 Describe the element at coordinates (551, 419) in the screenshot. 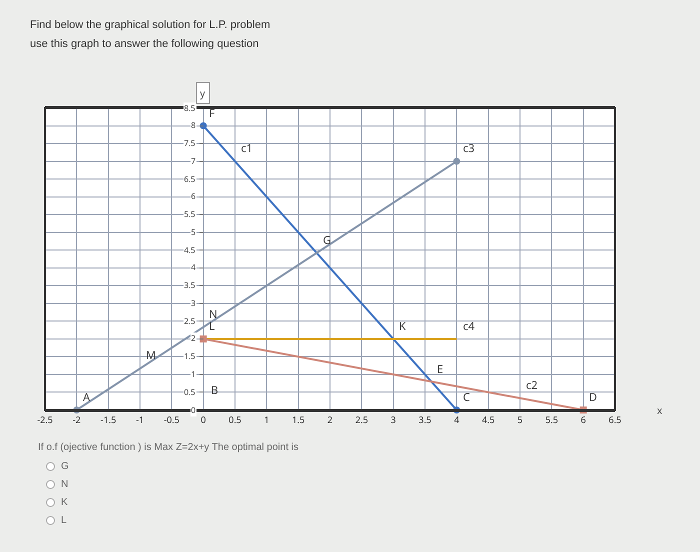

I see `x-tick-label: 5.5` at that location.